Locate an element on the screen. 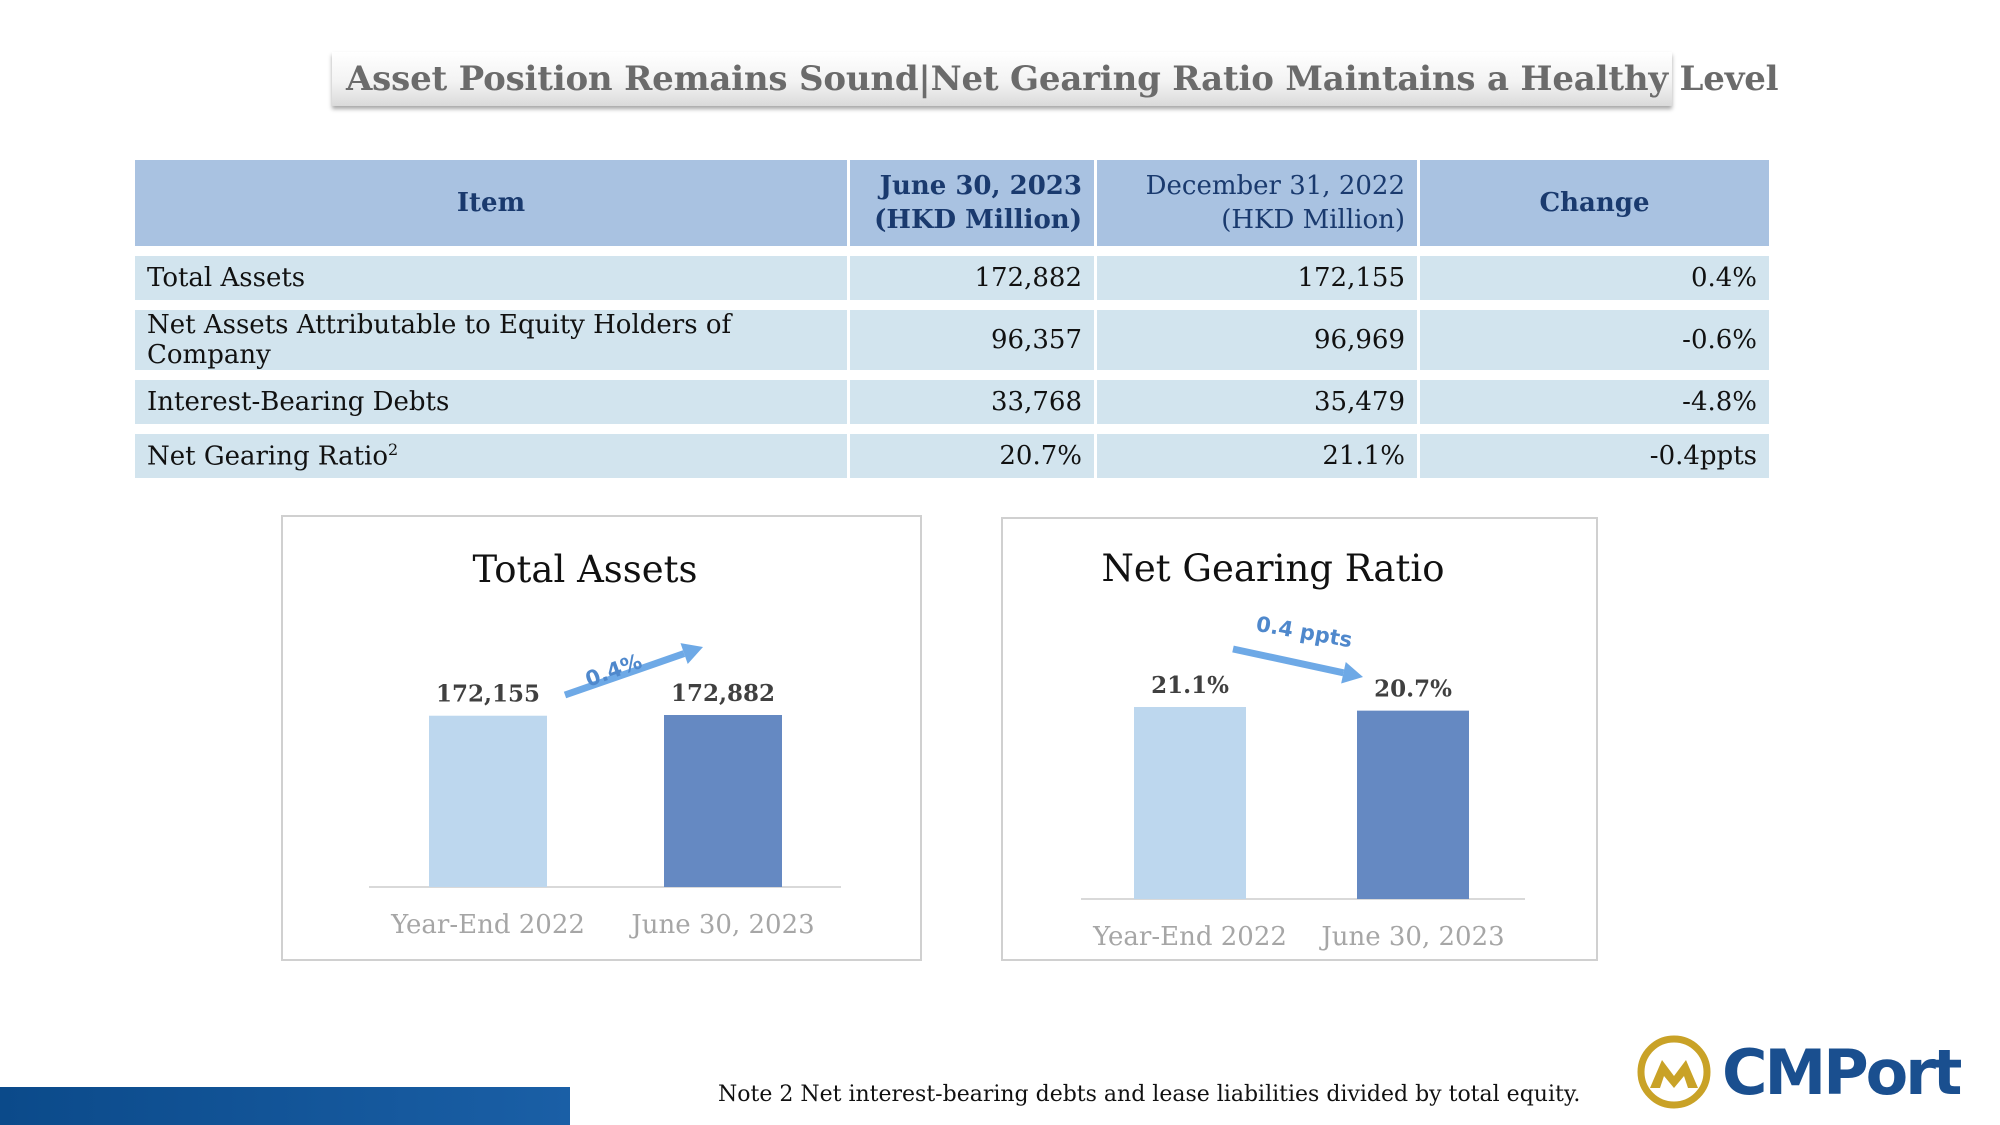  table-row: Interest-Bearing Debts 33,768 35,479 -4.8% is located at coordinates (952, 402).